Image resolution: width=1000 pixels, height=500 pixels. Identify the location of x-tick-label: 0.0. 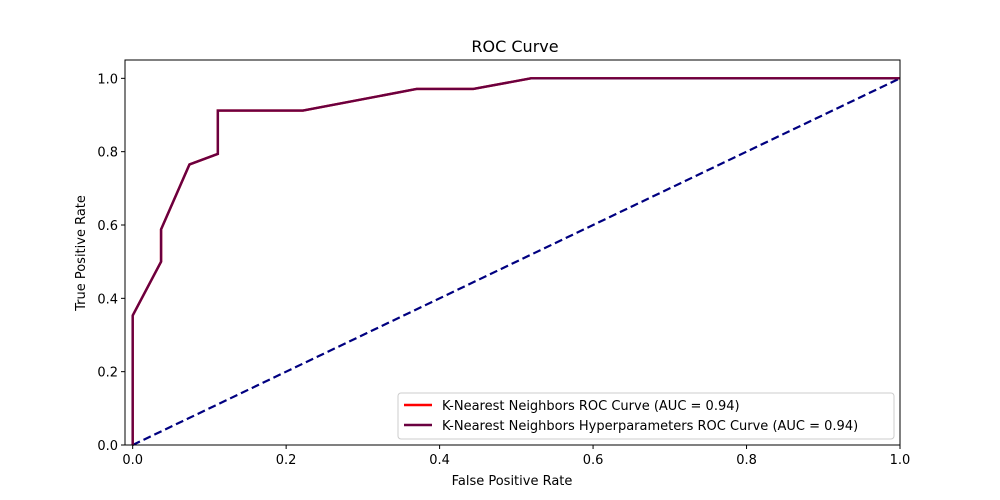
(132, 460).